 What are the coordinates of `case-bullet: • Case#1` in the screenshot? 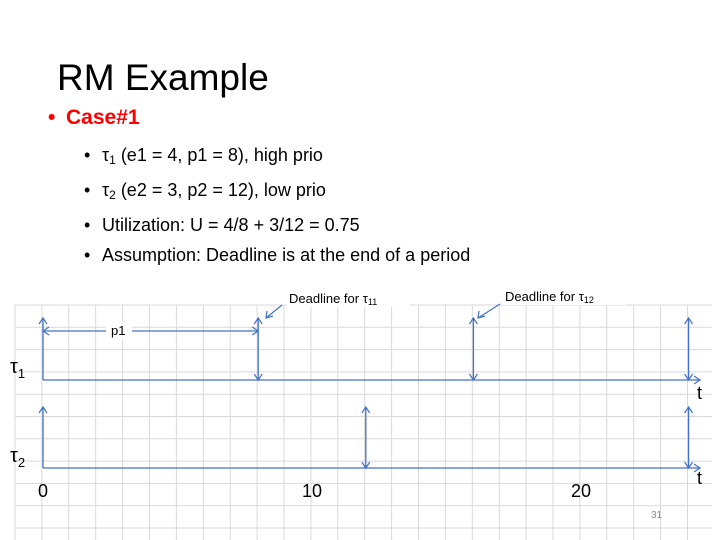 It's located at (94, 118).